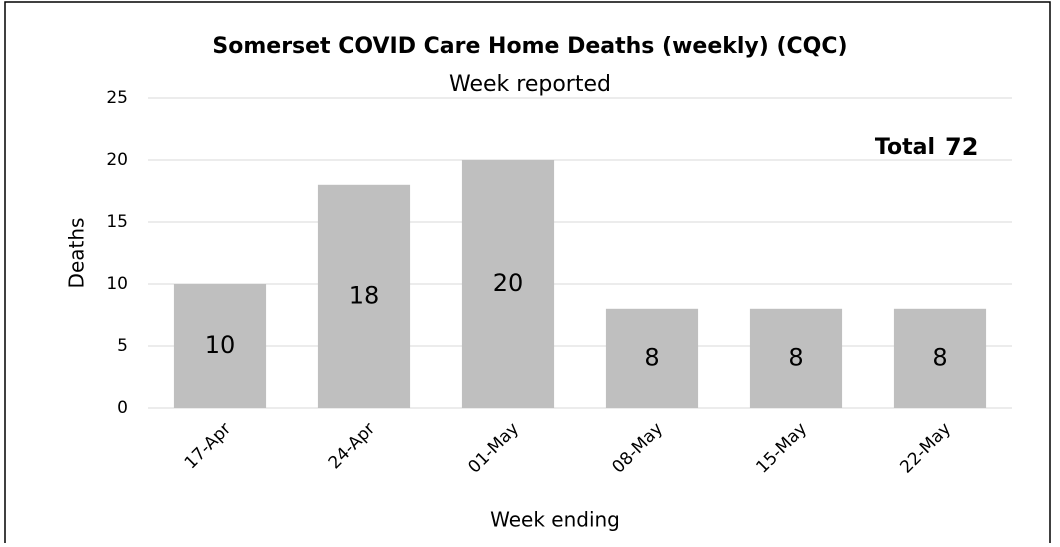 This screenshot has width=1060, height=547. What do you see at coordinates (117, 98) in the screenshot?
I see `y-tick-label: 25` at bounding box center [117, 98].